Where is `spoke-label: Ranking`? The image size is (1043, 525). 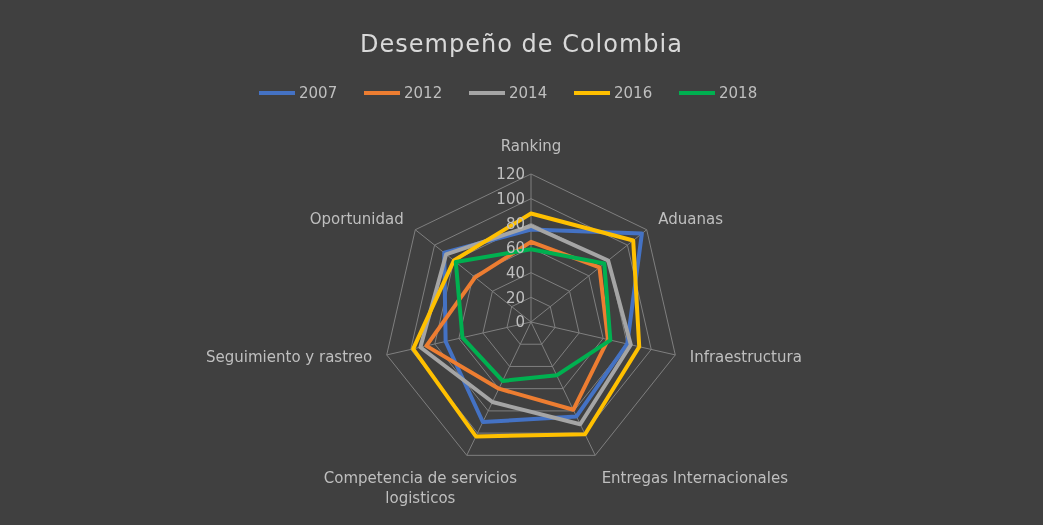 spoke-label: Ranking is located at coordinates (531, 146).